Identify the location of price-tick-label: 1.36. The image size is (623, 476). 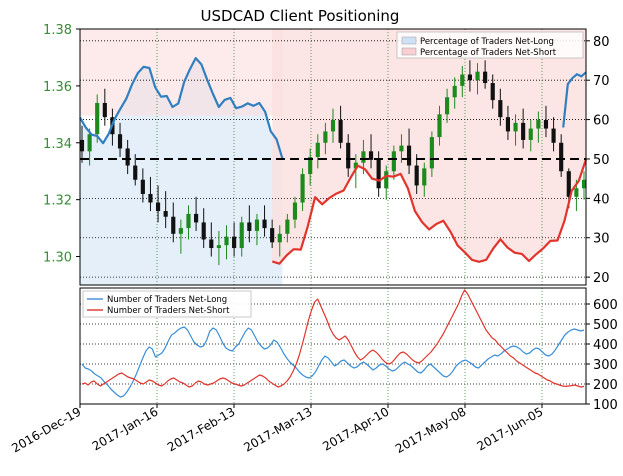
(57, 87).